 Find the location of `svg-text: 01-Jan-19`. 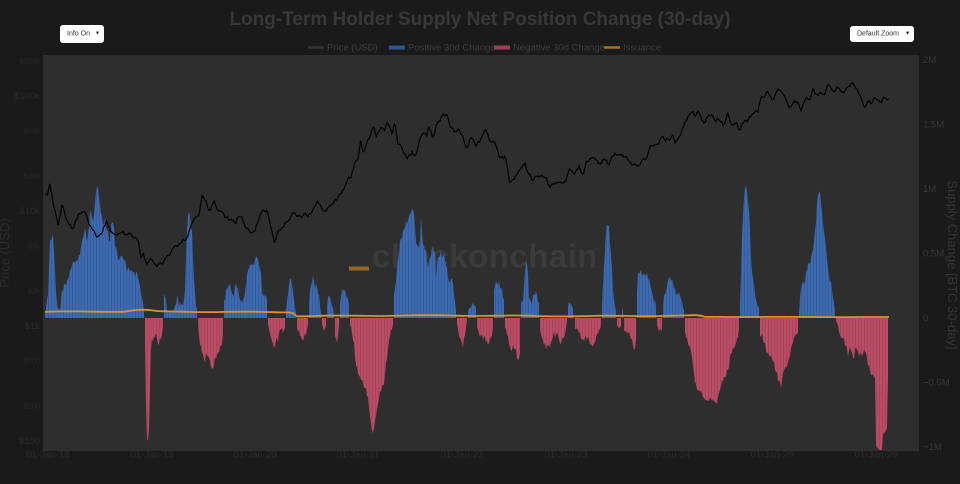

svg-text: 01-Jan-19 is located at coordinates (152, 455).